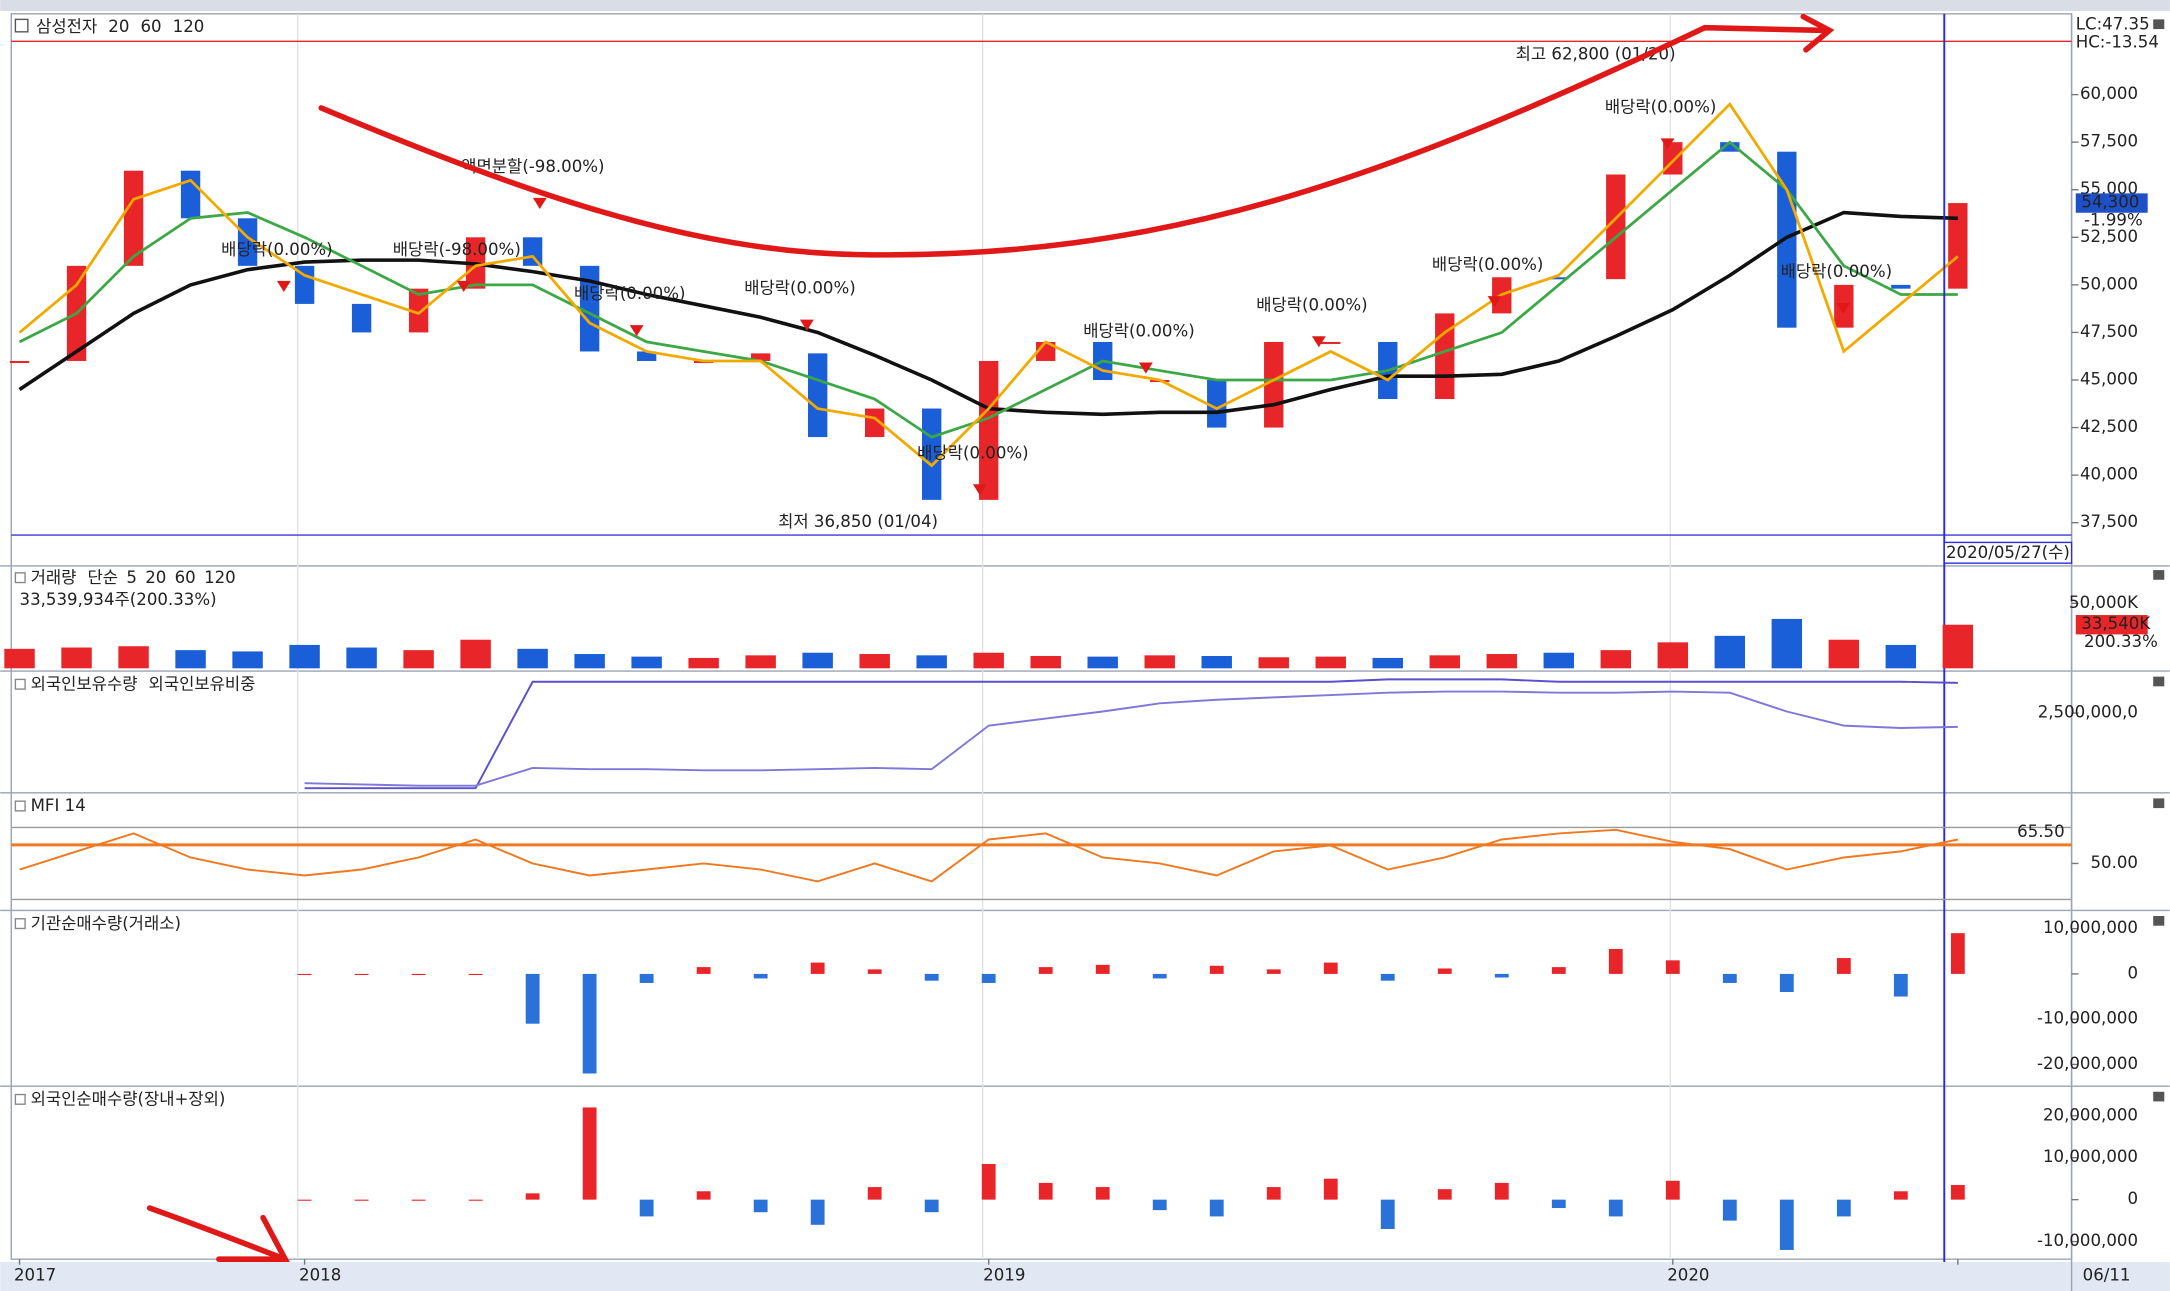  I want to click on legend-label: 삼성전자, so click(66, 26).